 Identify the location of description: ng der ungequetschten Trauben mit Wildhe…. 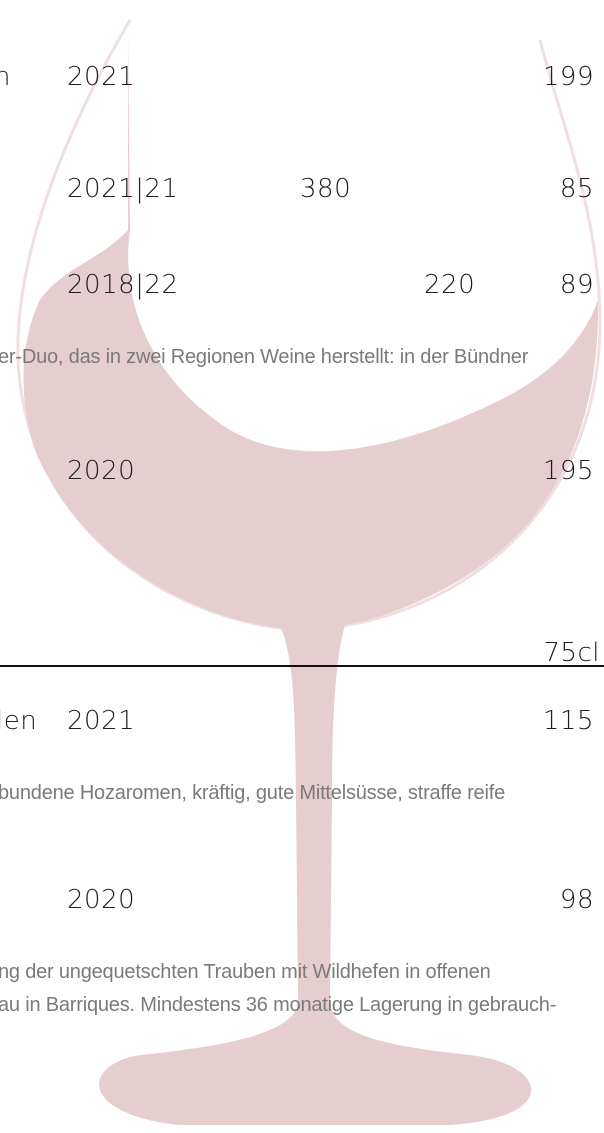
(245, 972).